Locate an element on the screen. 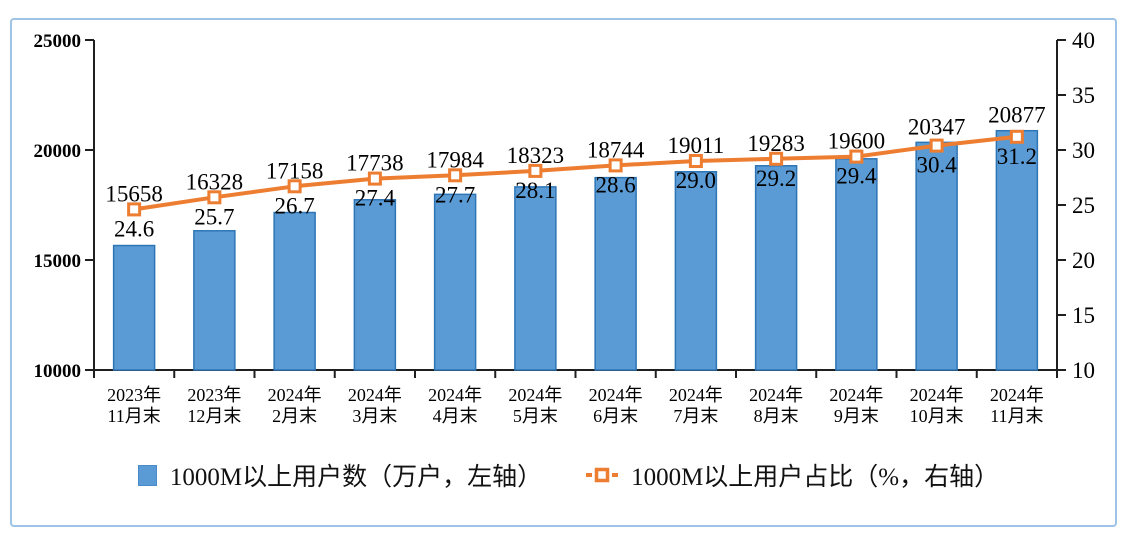 This screenshot has height=545, width=1137. svg-text: 10月末 is located at coordinates (937, 416).